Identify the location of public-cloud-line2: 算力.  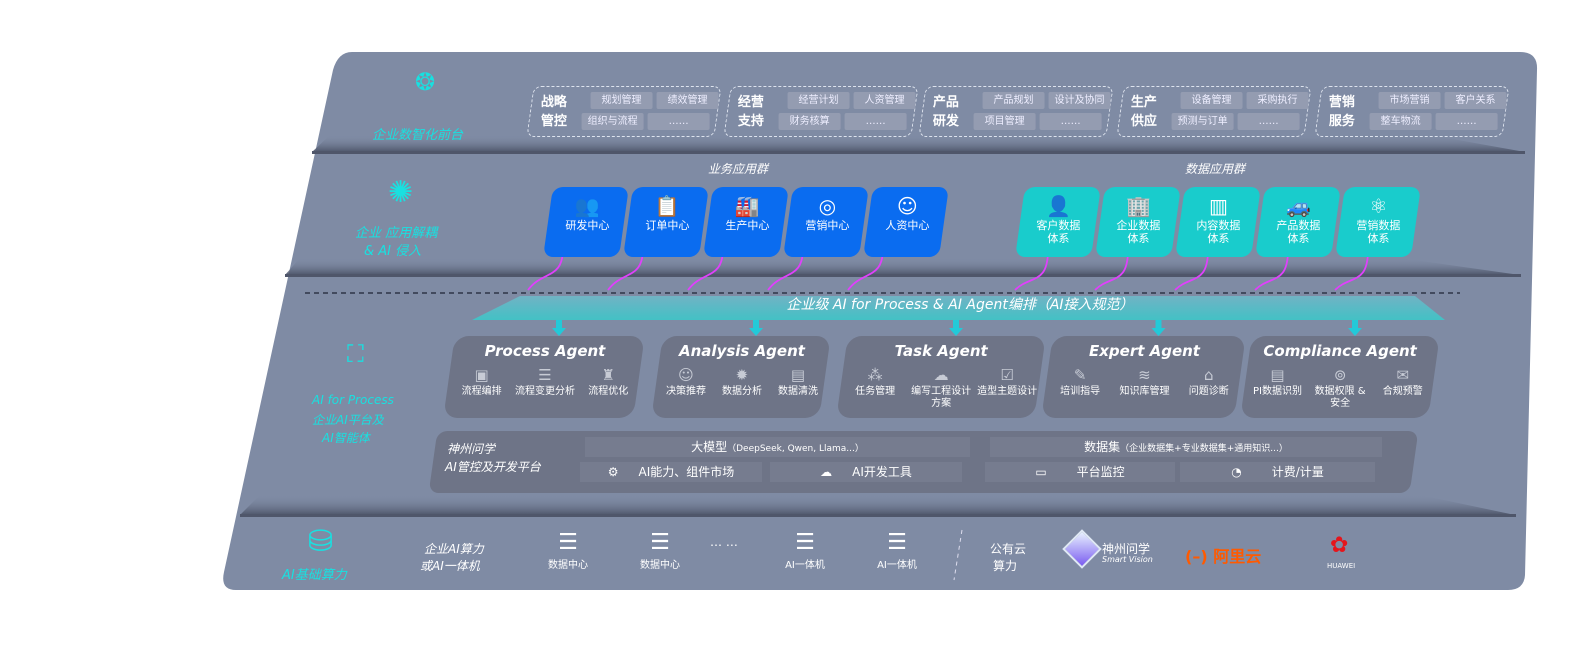
(1005, 566).